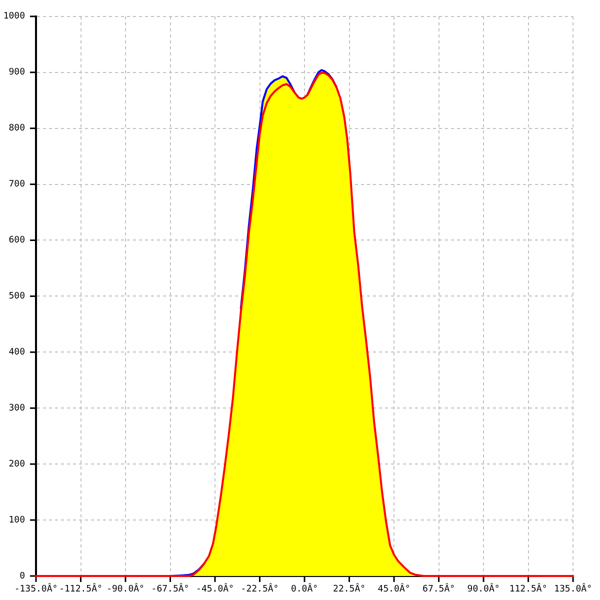 This screenshot has height=600, width=600. What do you see at coordinates (170, 588) in the screenshot?
I see `x-tick-label: -67.5Â°` at bounding box center [170, 588].